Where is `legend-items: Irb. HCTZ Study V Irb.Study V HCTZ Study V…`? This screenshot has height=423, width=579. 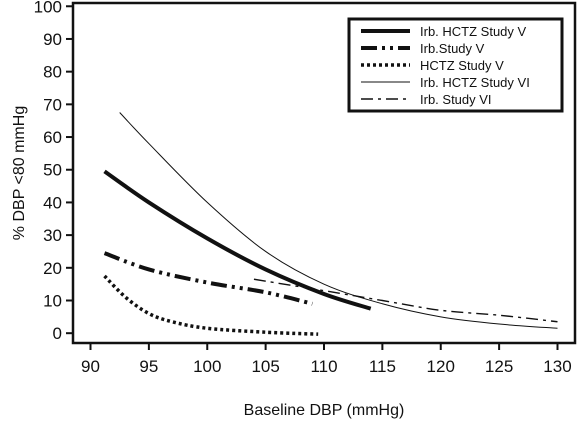
legend-items: Irb. HCTZ Study V Irb.Study V HCTZ Study V… is located at coordinates (445, 65).